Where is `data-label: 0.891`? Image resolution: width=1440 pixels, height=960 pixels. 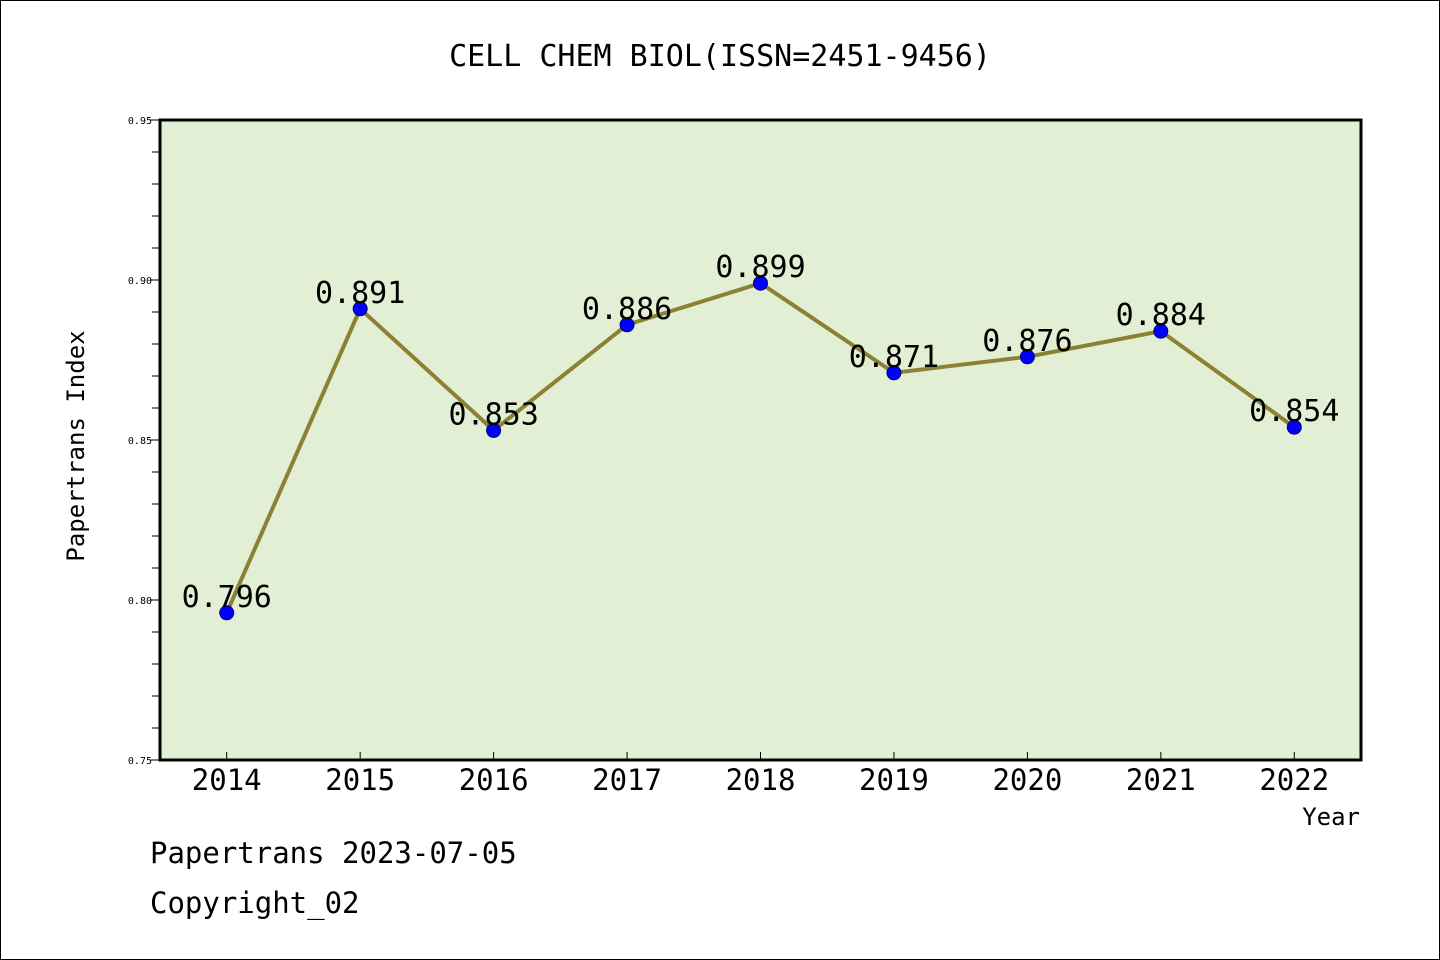 data-label: 0.891 is located at coordinates (360, 293).